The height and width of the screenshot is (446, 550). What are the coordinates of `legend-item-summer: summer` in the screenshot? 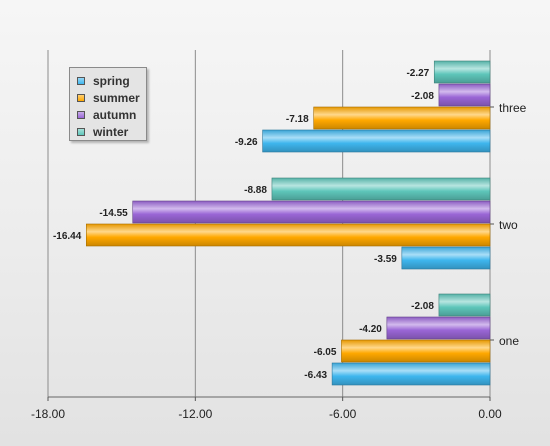 It's located at (111, 97).